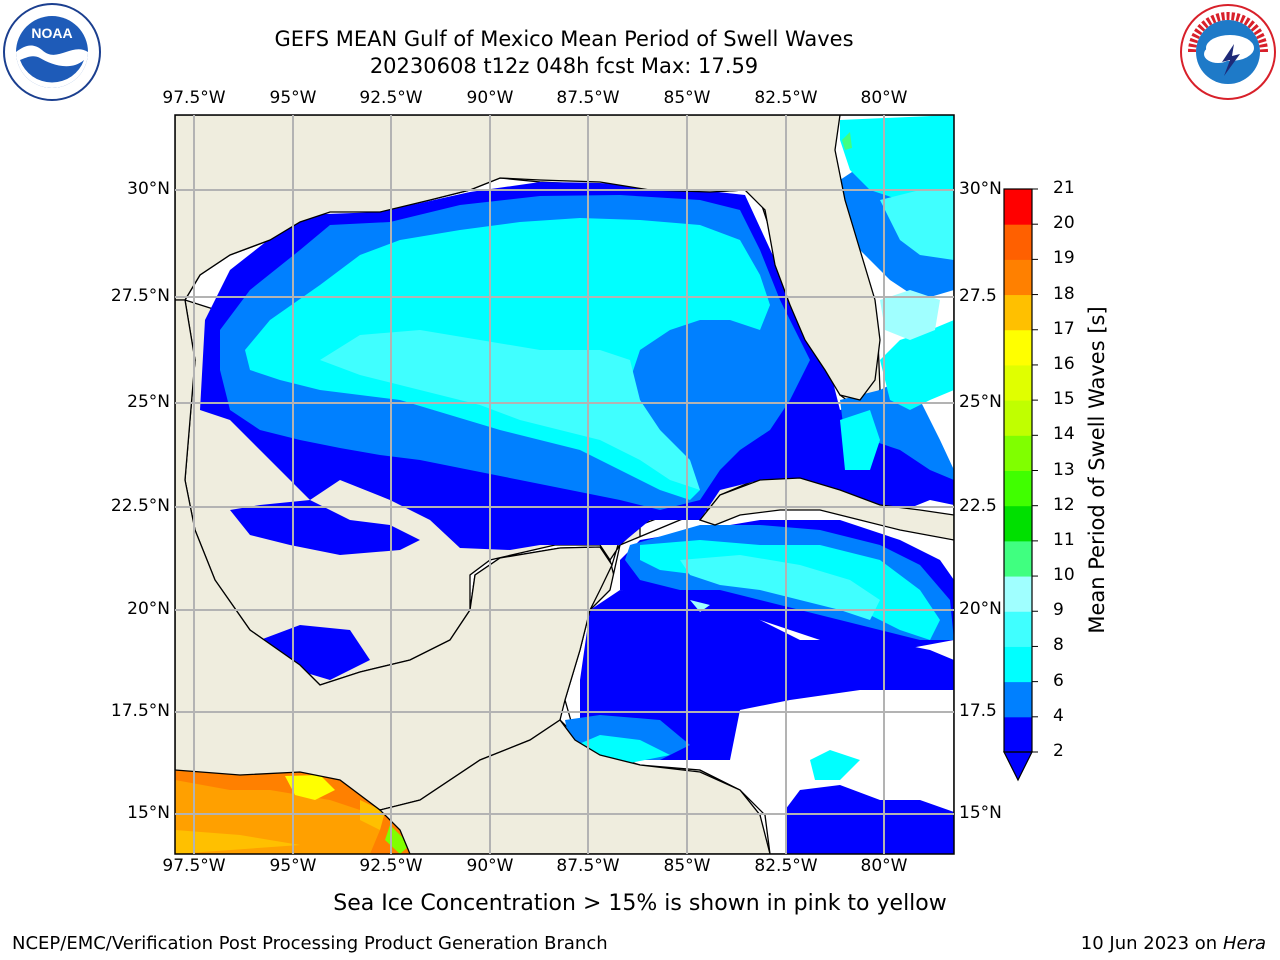  I want to click on lat-label-right: 22.5, so click(978, 506).